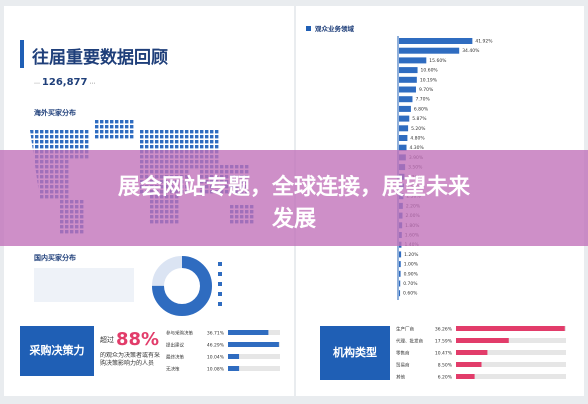 The image size is (588, 404). I want to click on decision-box-label: 采购决策力, so click(57, 350).